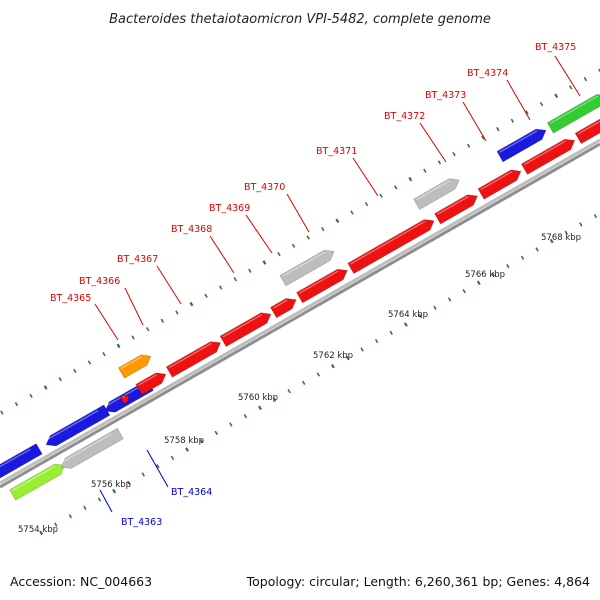 Image resolution: width=600 pixels, height=600 pixels. I want to click on gene-arrow-bt4375b, so click(587, 127).